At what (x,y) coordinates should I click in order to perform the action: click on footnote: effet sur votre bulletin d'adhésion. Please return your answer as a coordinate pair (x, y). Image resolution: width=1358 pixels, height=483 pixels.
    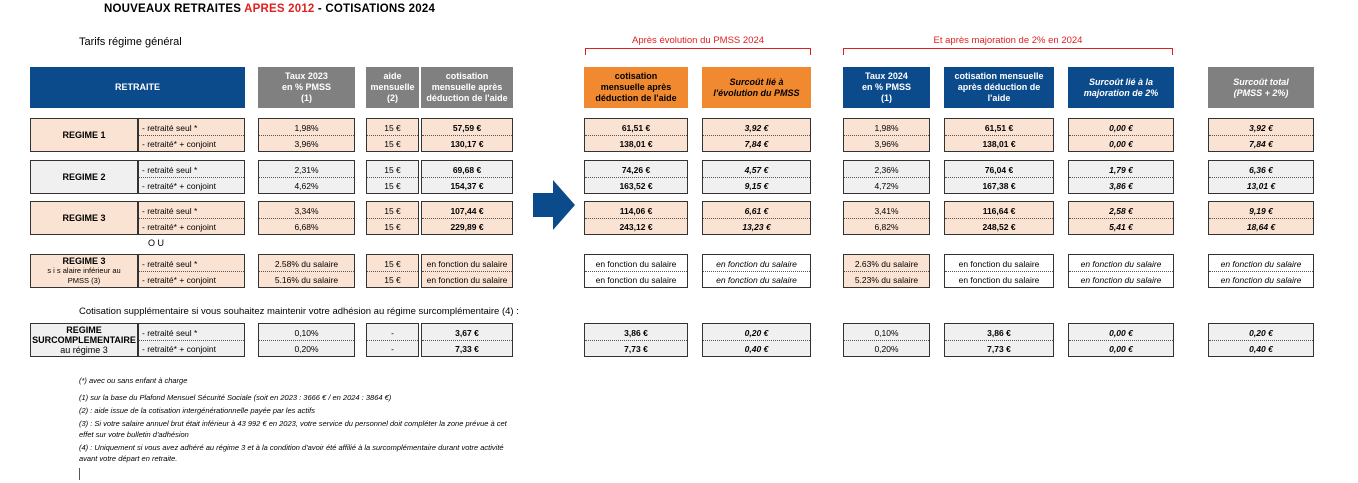
    Looking at the image, I should click on (134, 434).